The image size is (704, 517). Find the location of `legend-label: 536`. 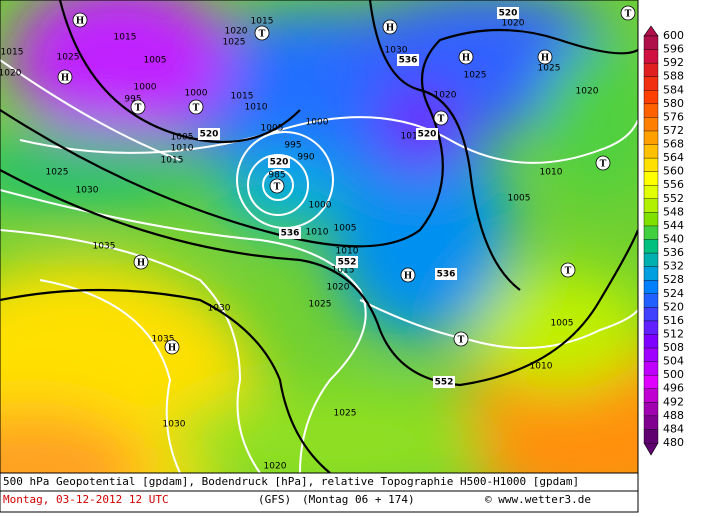

legend-label: 536 is located at coordinates (673, 252).